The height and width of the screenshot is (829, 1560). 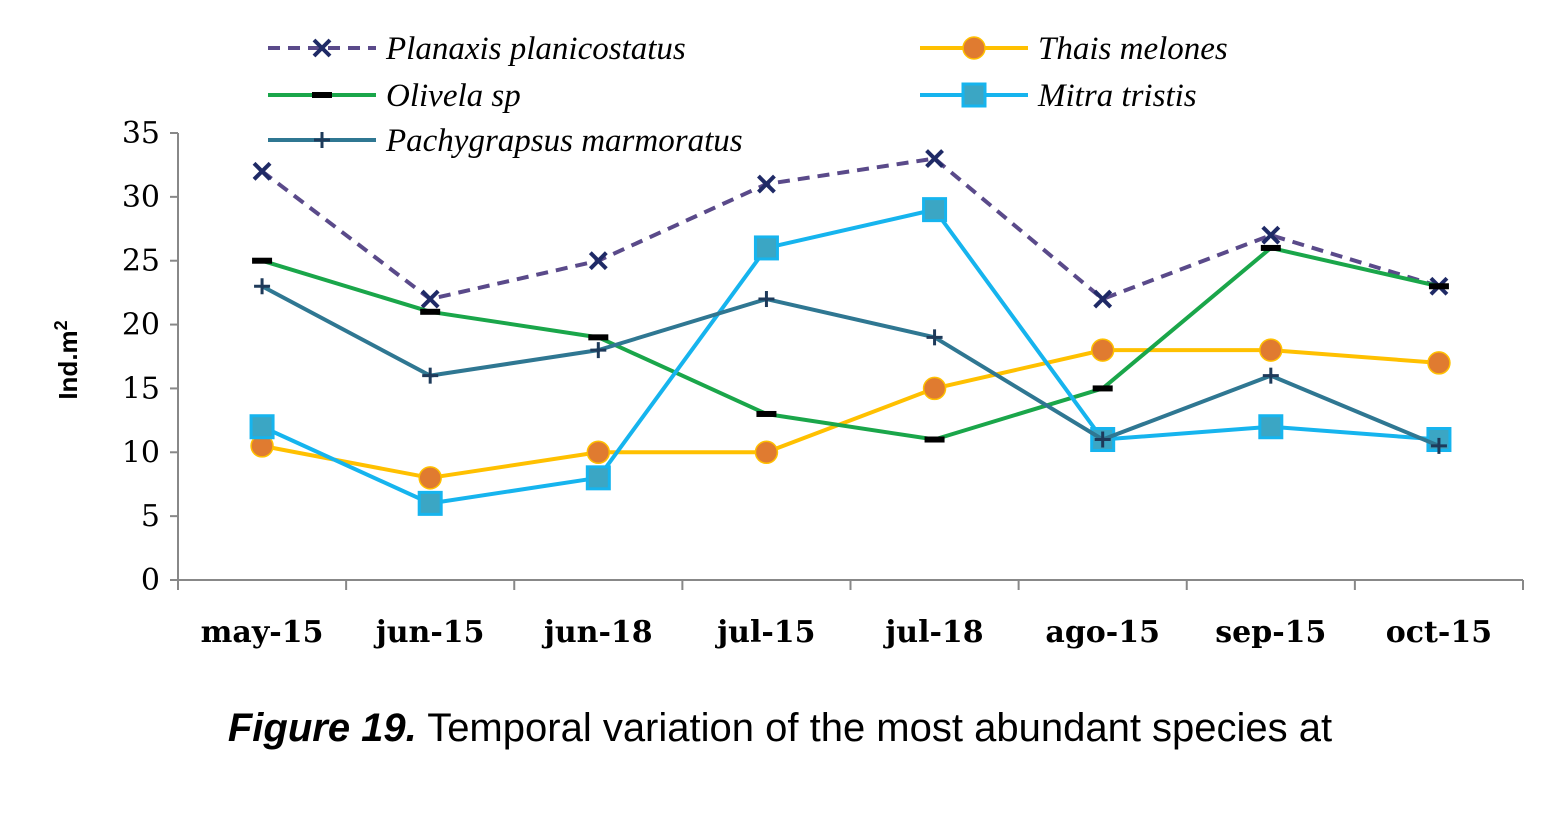 I want to click on series-planaxis-planicostatus, so click(x=850, y=229).